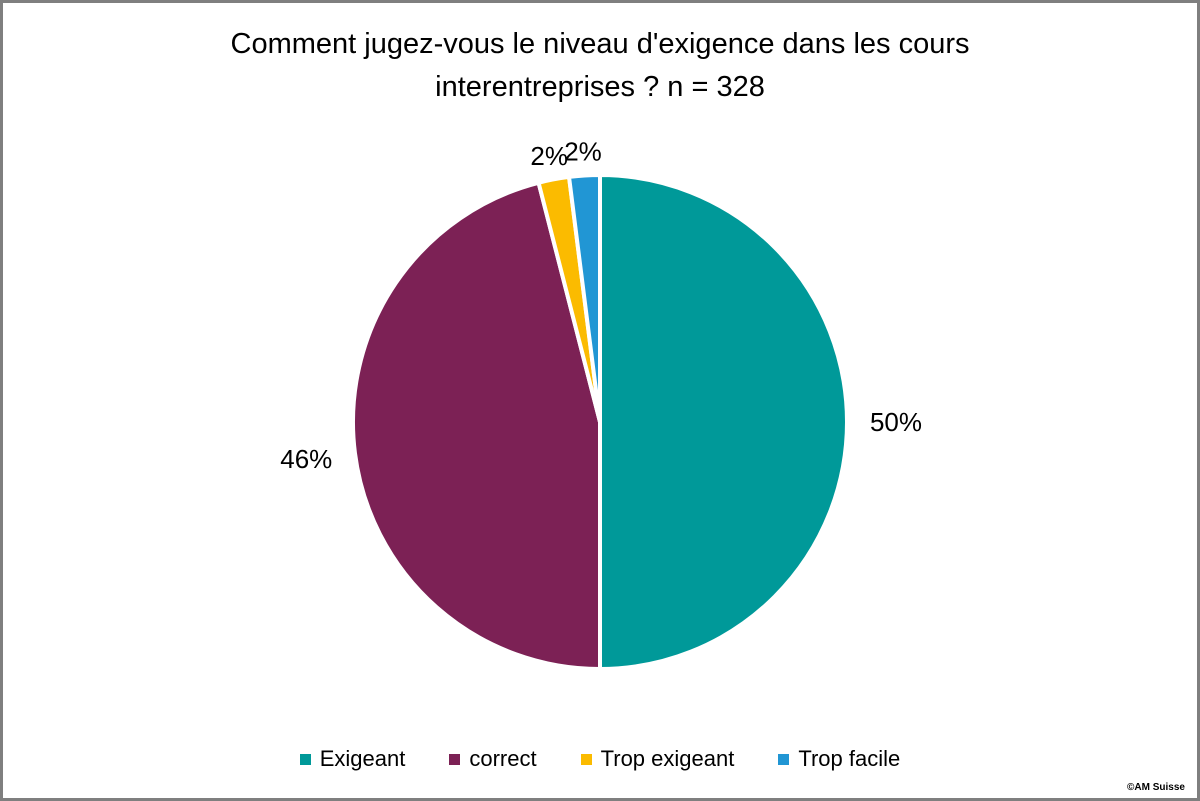  I want to click on pie-slice-correct, so click(476, 425).